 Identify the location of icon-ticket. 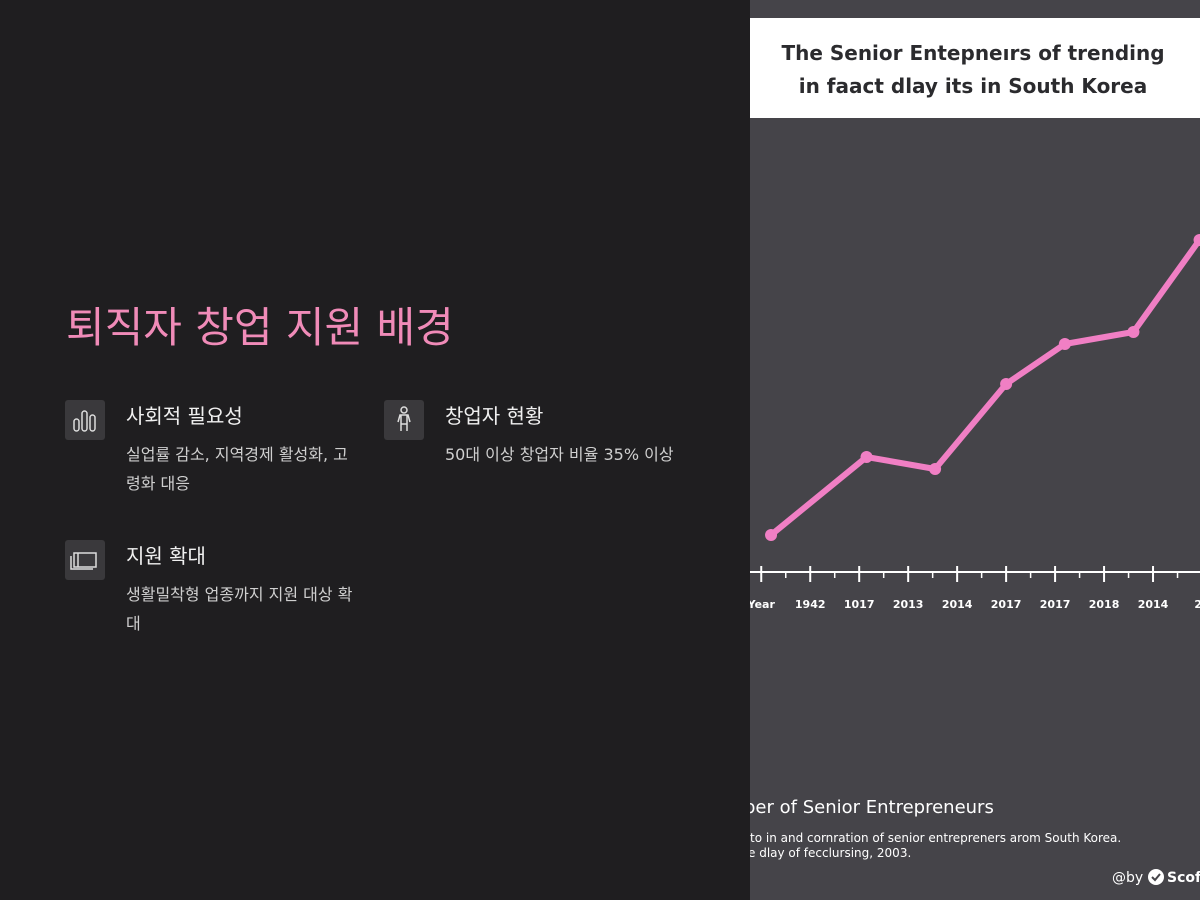
(85, 560).